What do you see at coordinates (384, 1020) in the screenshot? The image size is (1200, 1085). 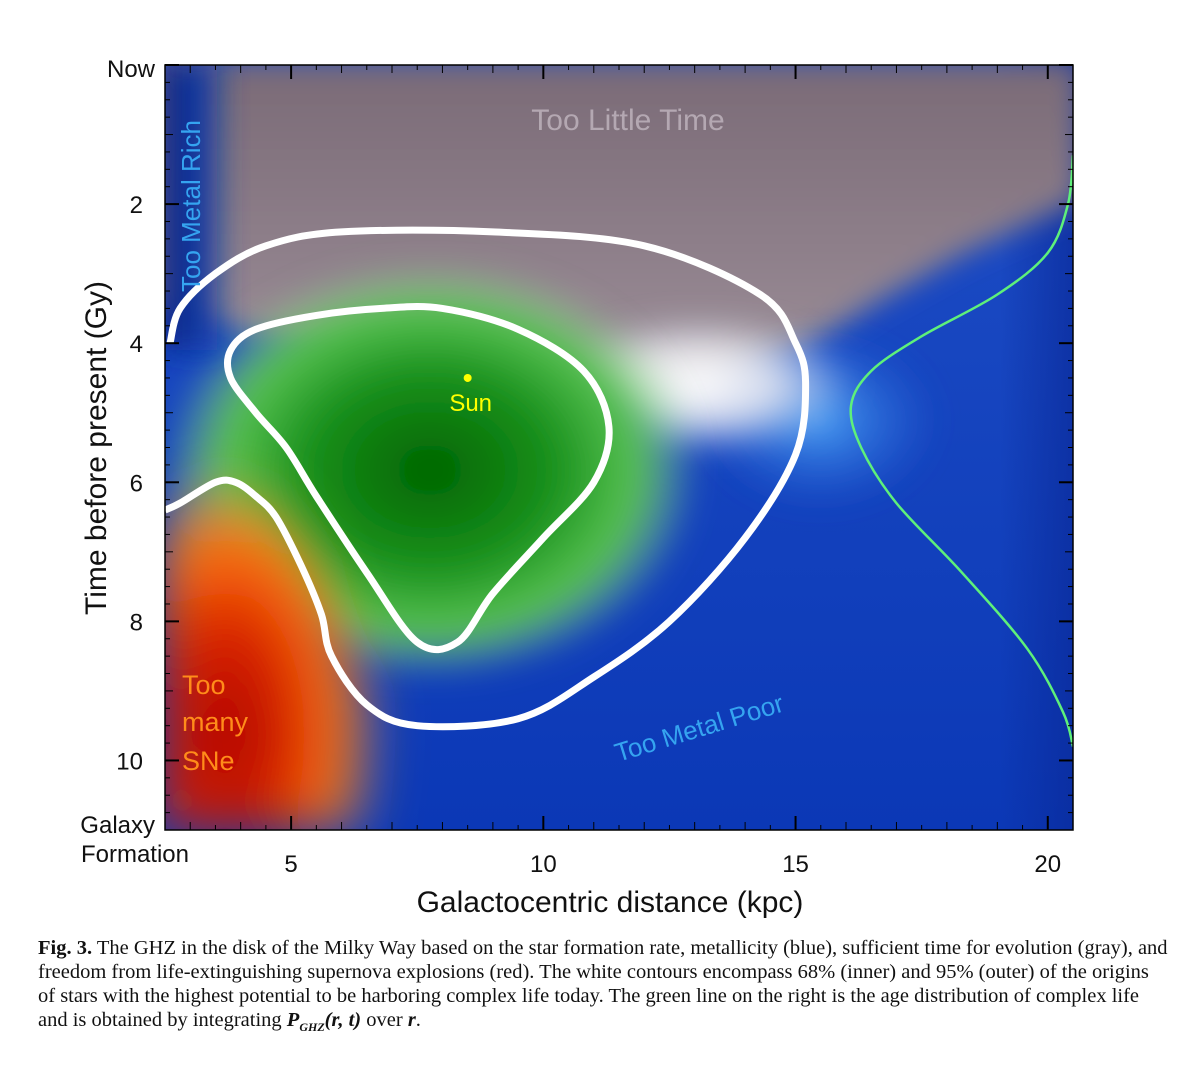 I see `caption-text-between: over` at bounding box center [384, 1020].